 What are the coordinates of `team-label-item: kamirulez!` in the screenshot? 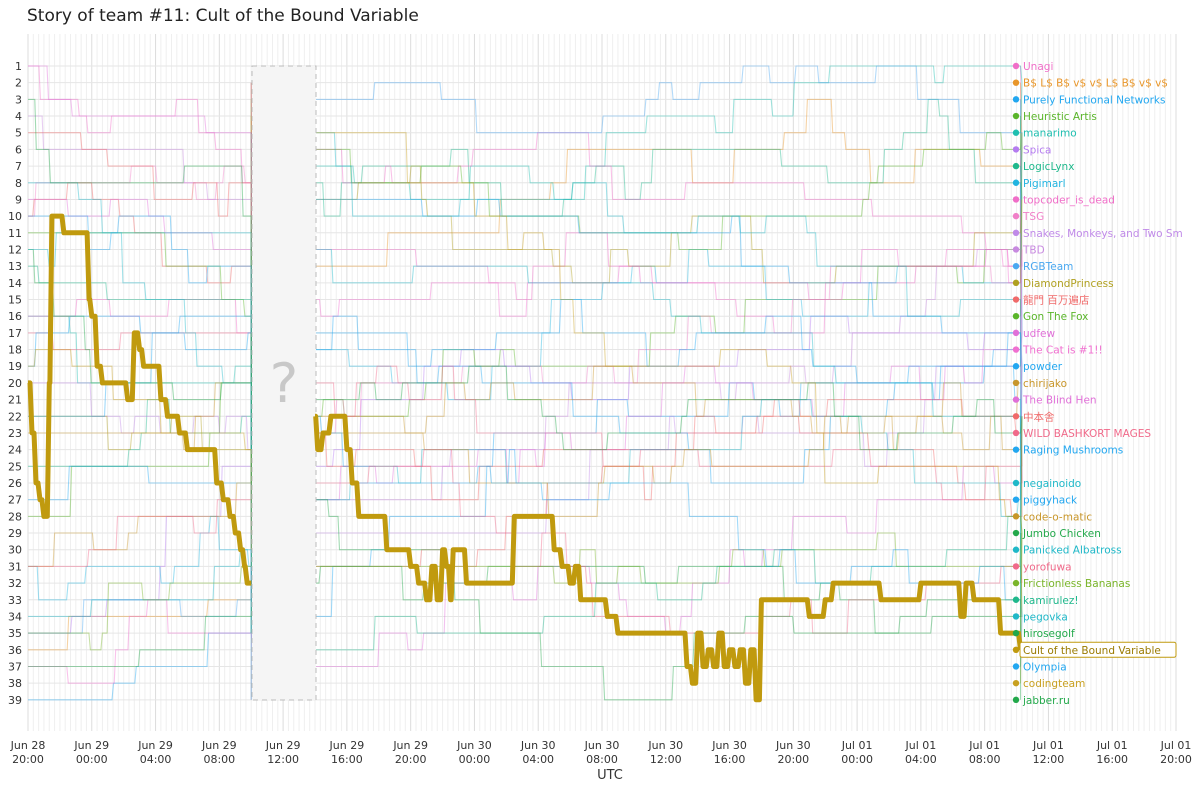 It's located at (1045, 601).